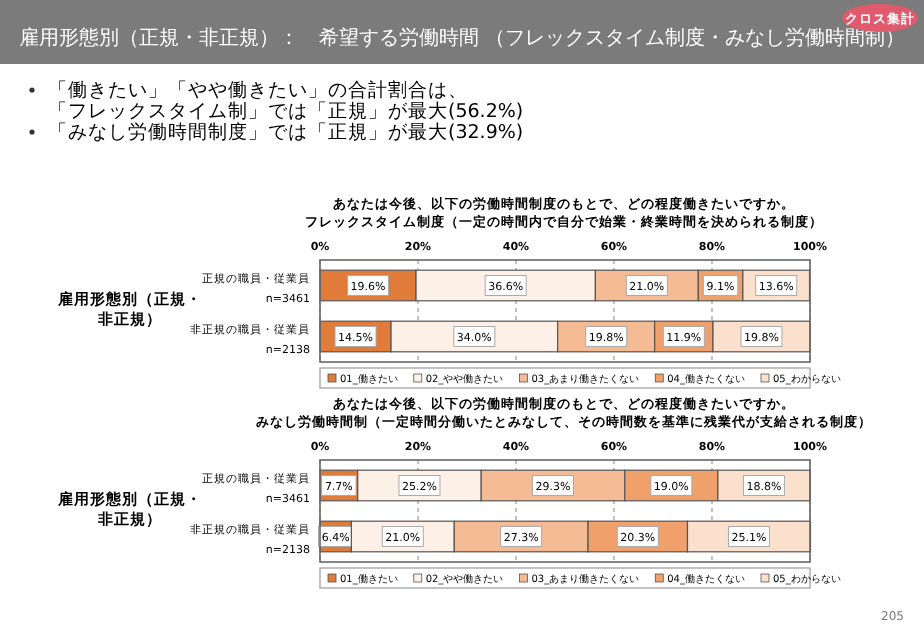 Image resolution: width=924 pixels, height=640 pixels. I want to click on text: 「働きたい」「やや働きたい」の合計割合は、「フレックスタイム制」では「正規」が最大(56.2%), so click(286, 100).